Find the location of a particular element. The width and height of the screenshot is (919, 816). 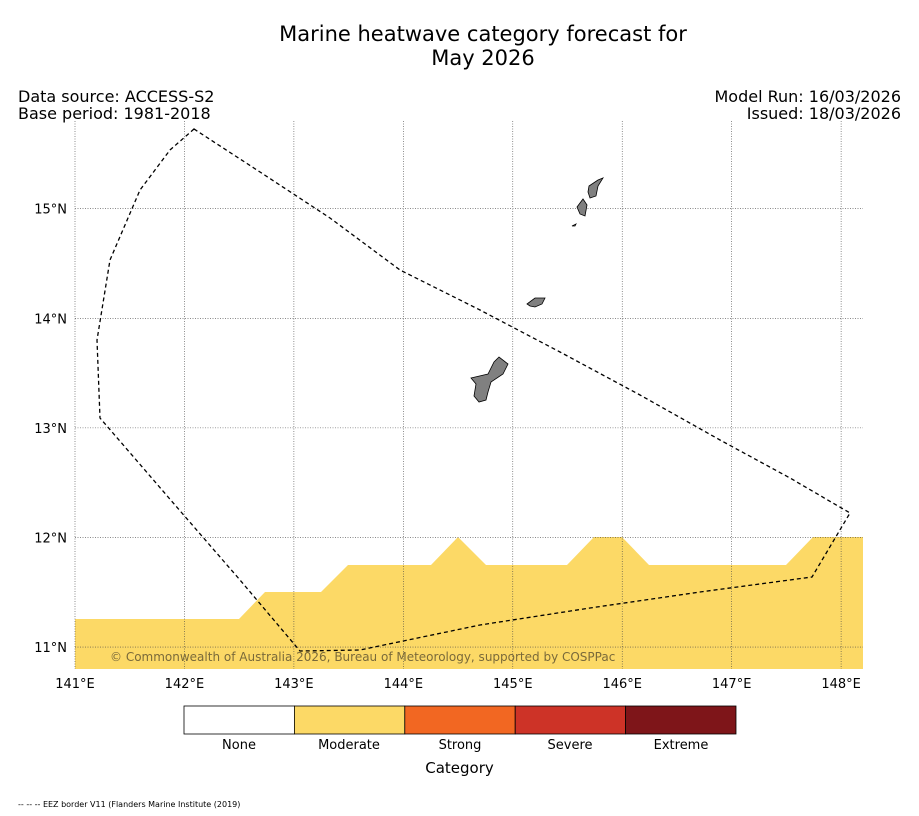

guam-island is located at coordinates (489, 379).